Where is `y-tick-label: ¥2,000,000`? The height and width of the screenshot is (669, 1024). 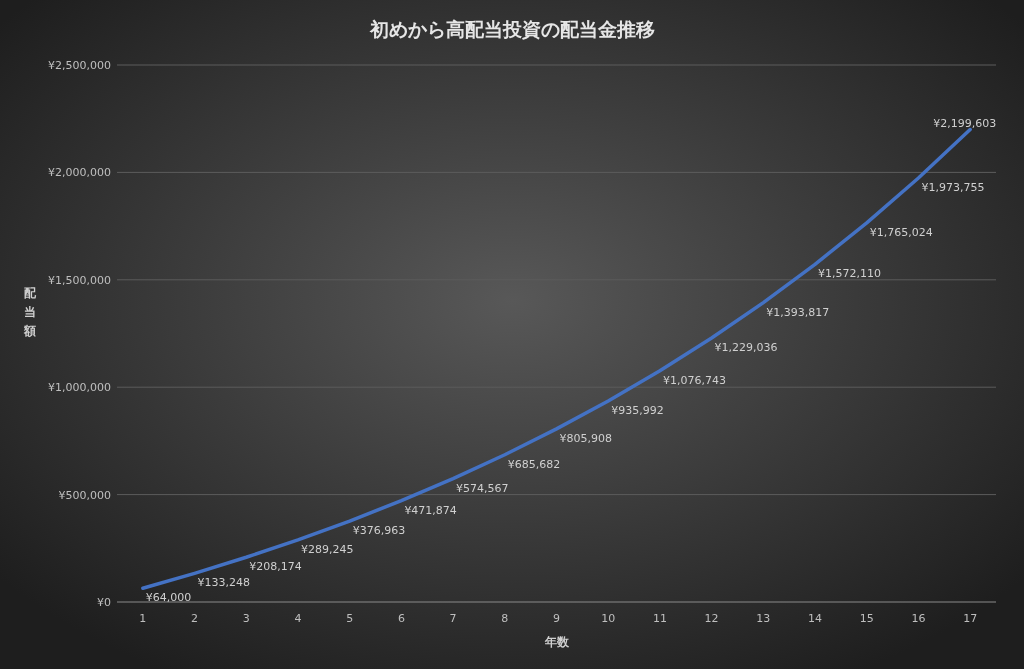
y-tick-label: ¥2,000,000 is located at coordinates (79, 173).